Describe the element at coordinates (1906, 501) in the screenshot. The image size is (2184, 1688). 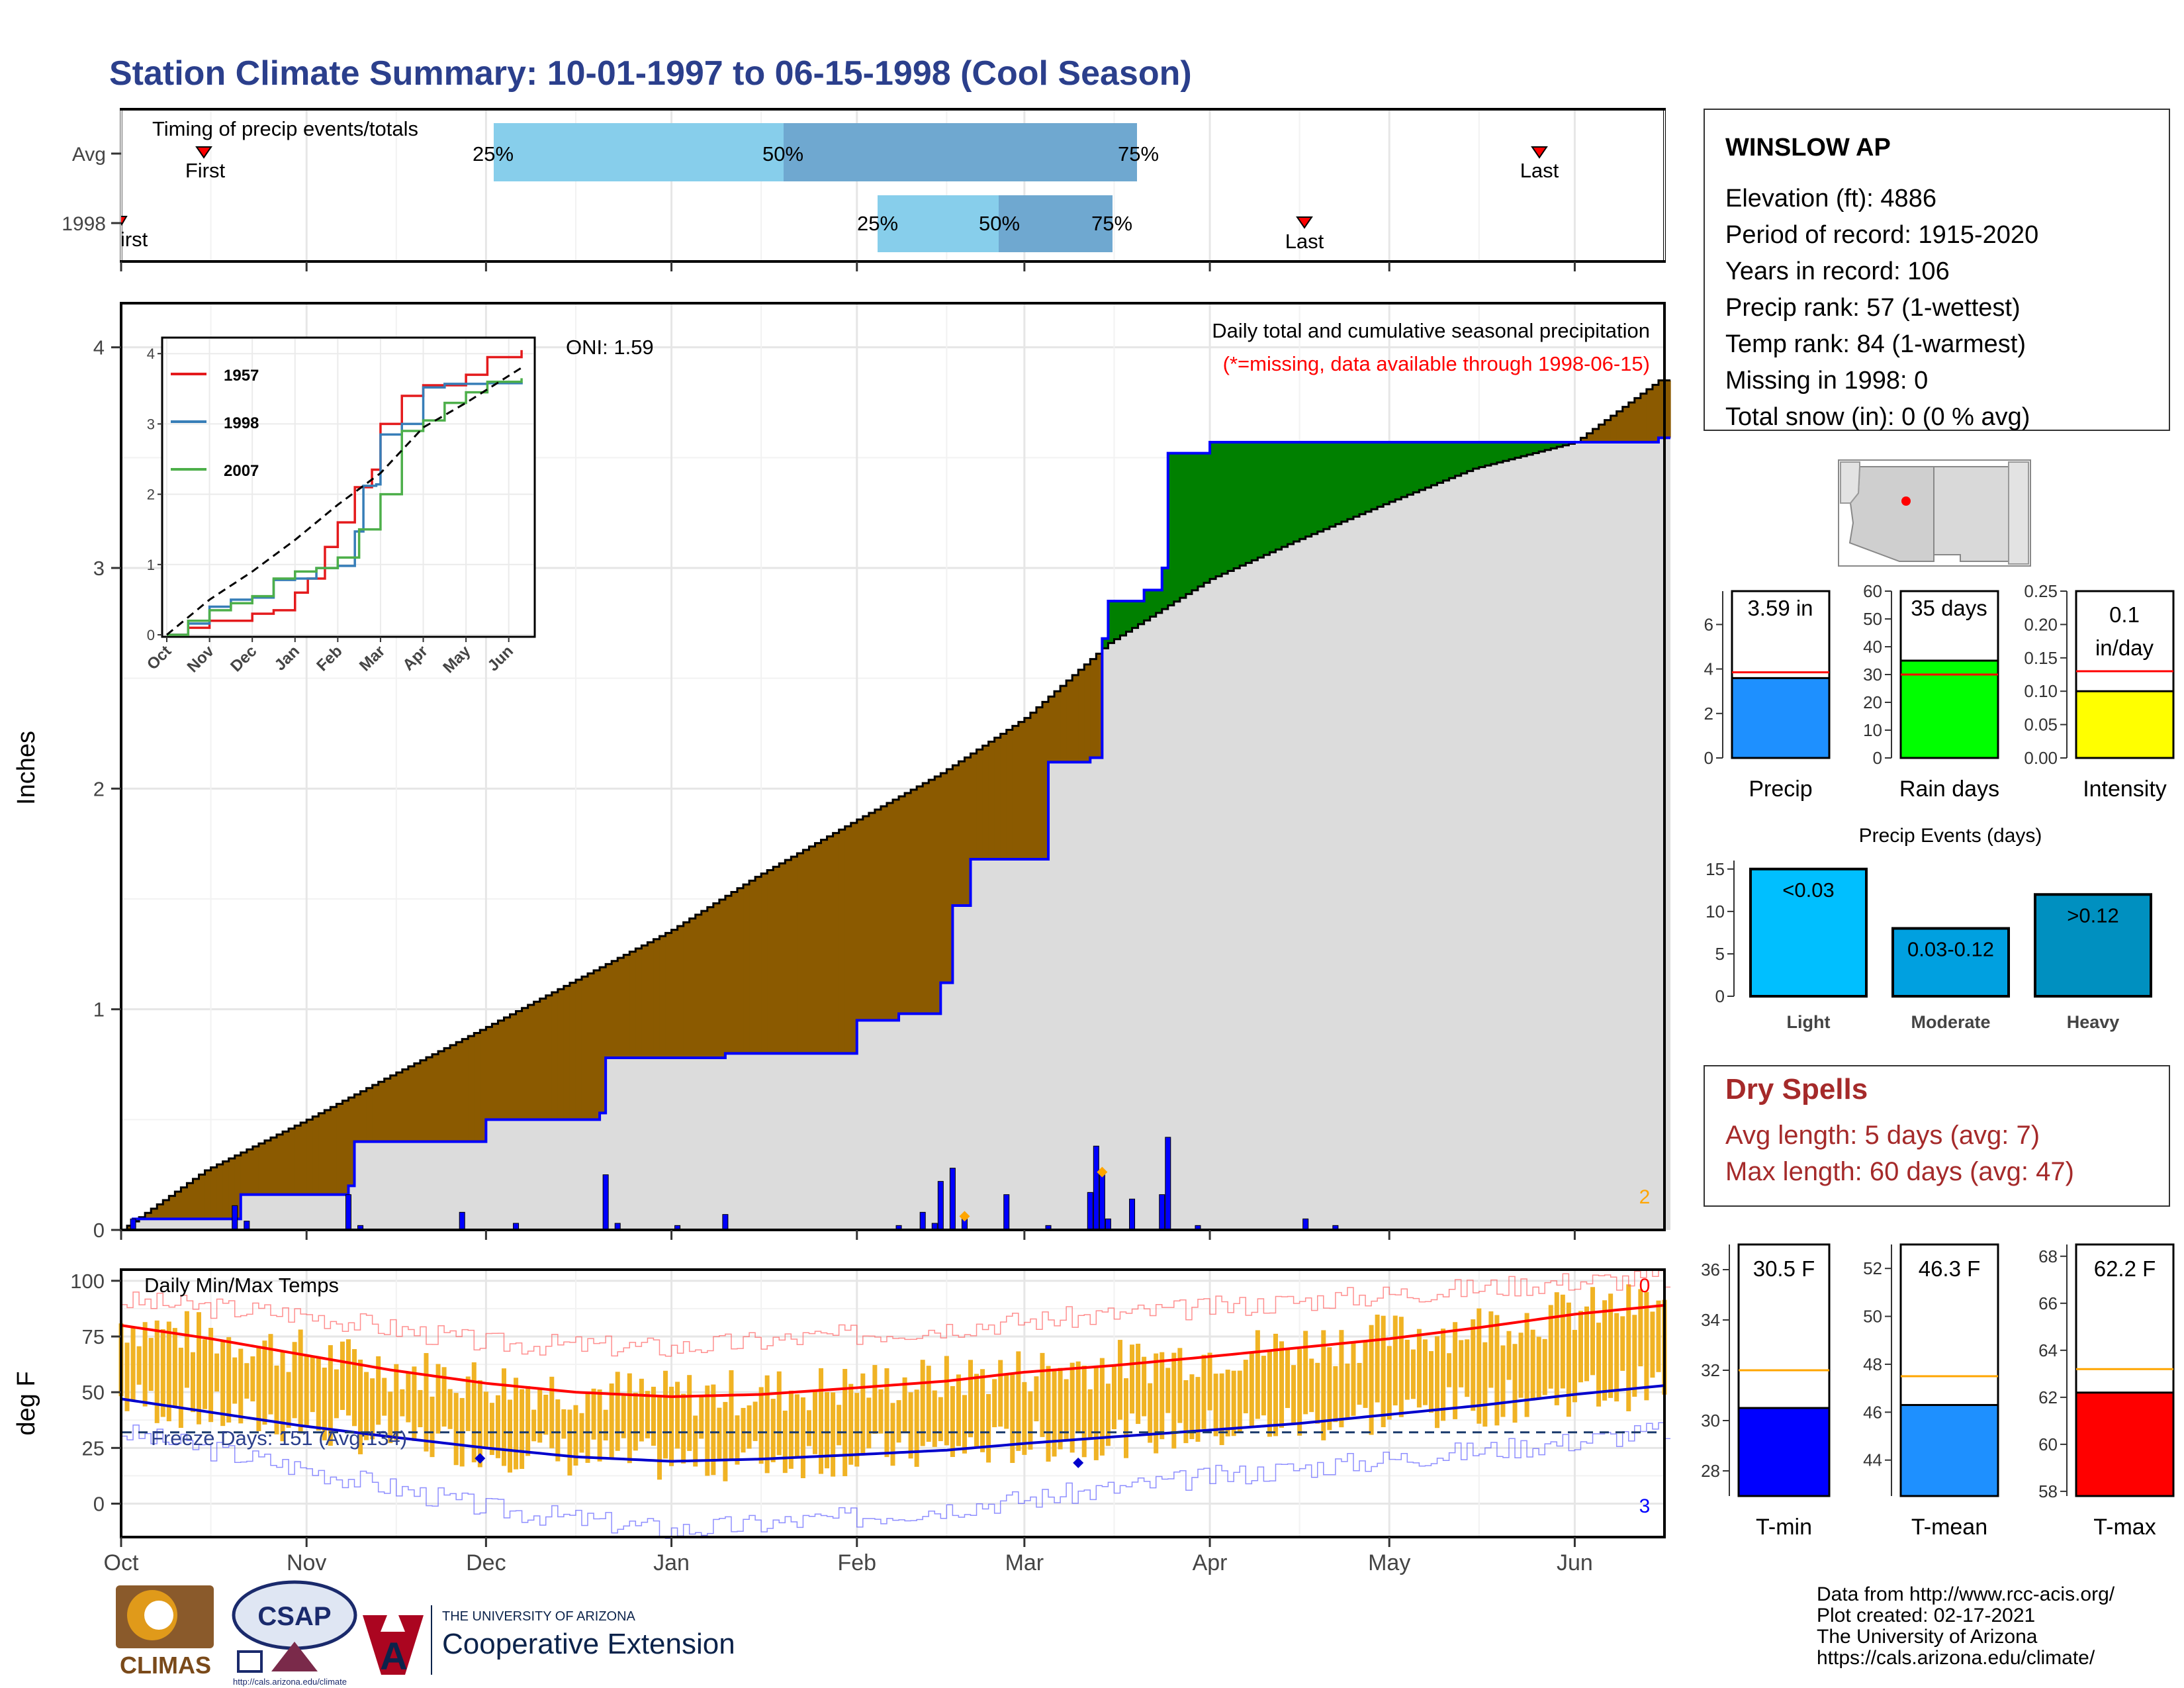
I see `station-location-dot` at that location.